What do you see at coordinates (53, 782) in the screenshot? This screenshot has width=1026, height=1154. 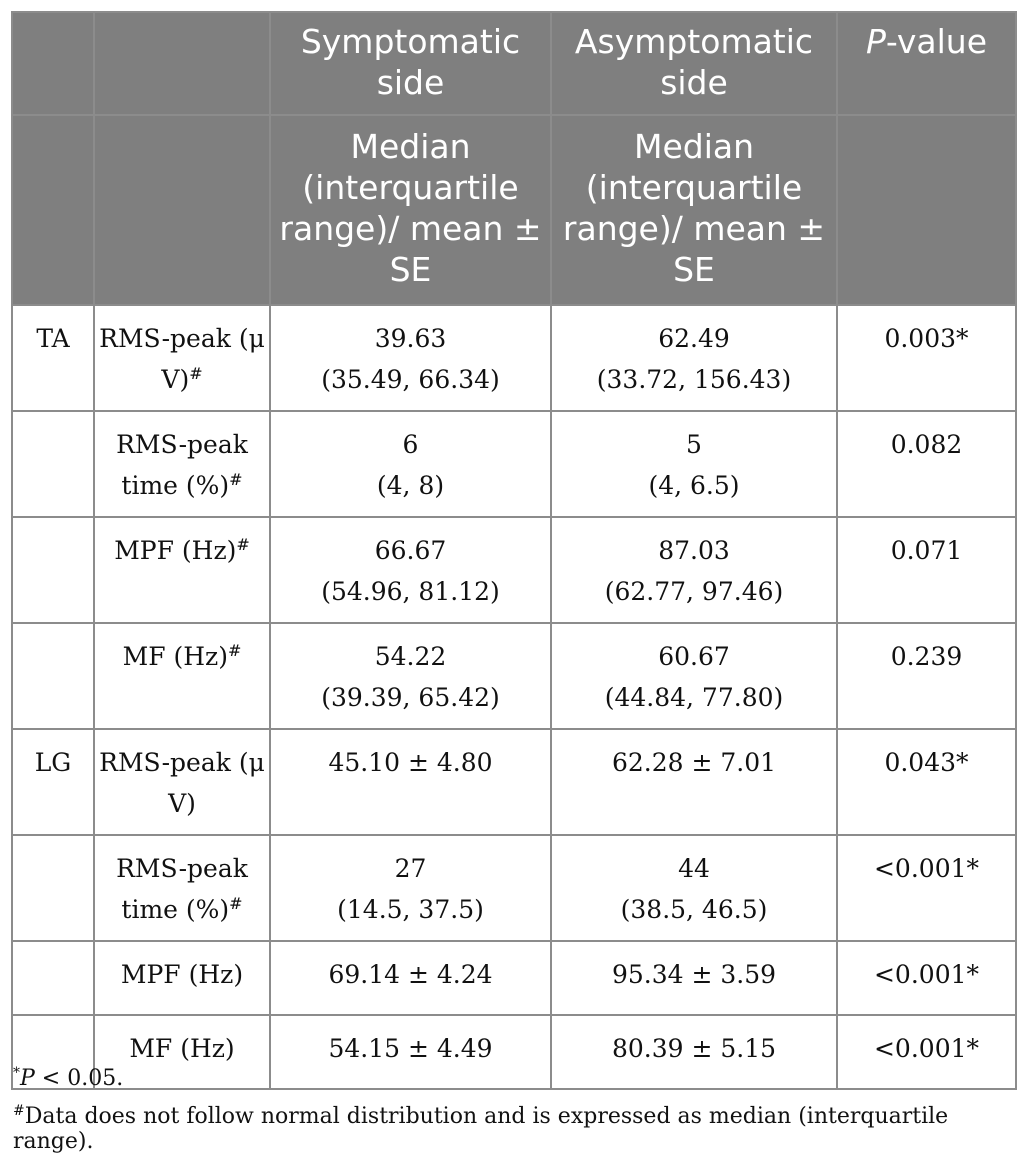 I see `group-cell: LG` at bounding box center [53, 782].